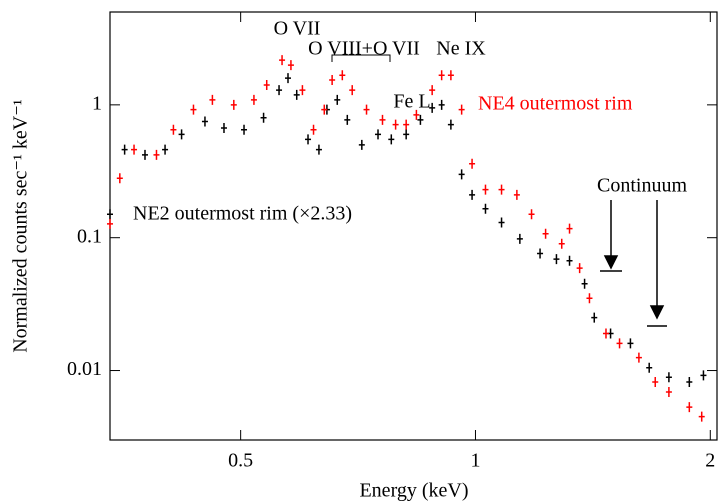  What do you see at coordinates (21, 226) in the screenshot?
I see `y-axis-label: Normalized counts sec⁻¹ keV⁻¹` at bounding box center [21, 226].